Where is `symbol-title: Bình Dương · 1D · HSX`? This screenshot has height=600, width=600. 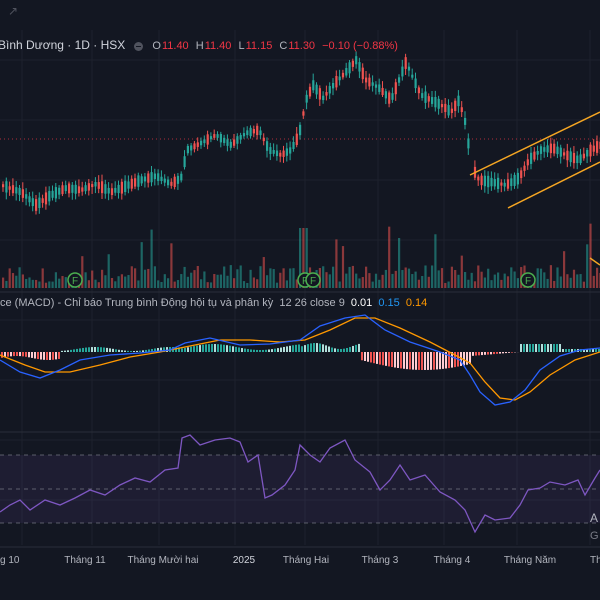 symbol-title: Bình Dương · 1D · HSX is located at coordinates (63, 45).